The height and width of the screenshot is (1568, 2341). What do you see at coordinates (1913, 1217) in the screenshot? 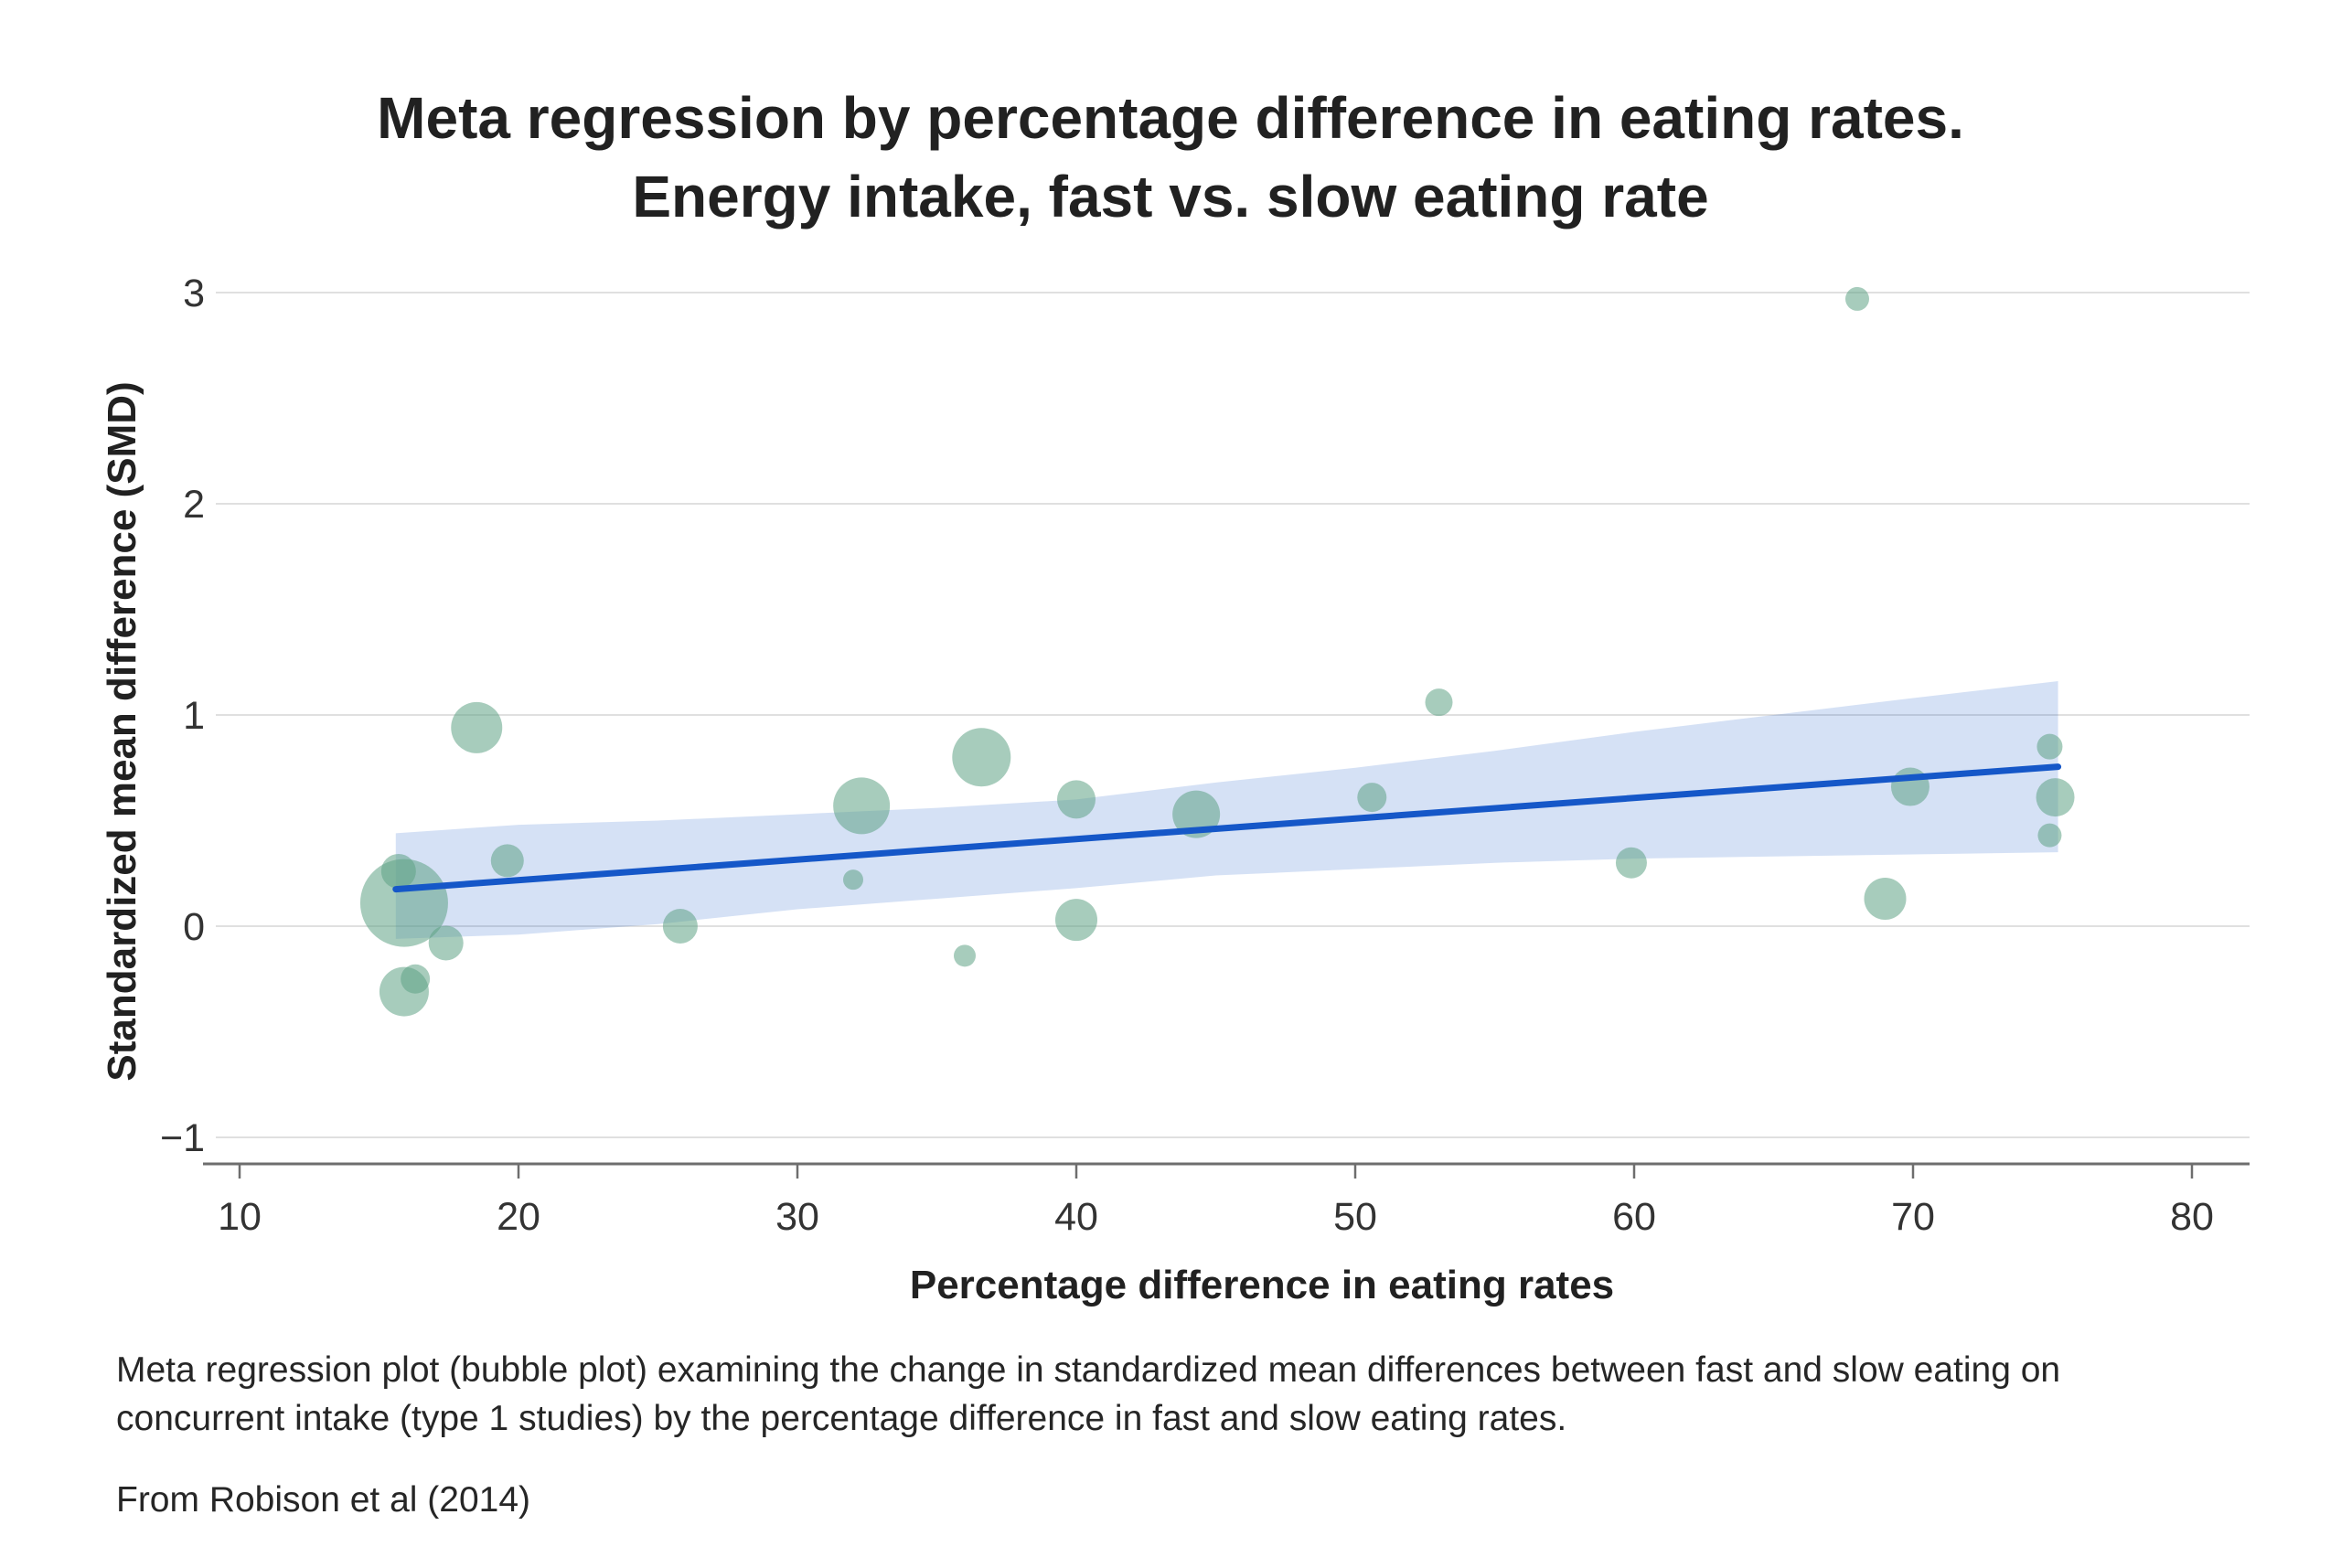
I see `x-tick-label: 70` at bounding box center [1913, 1217].